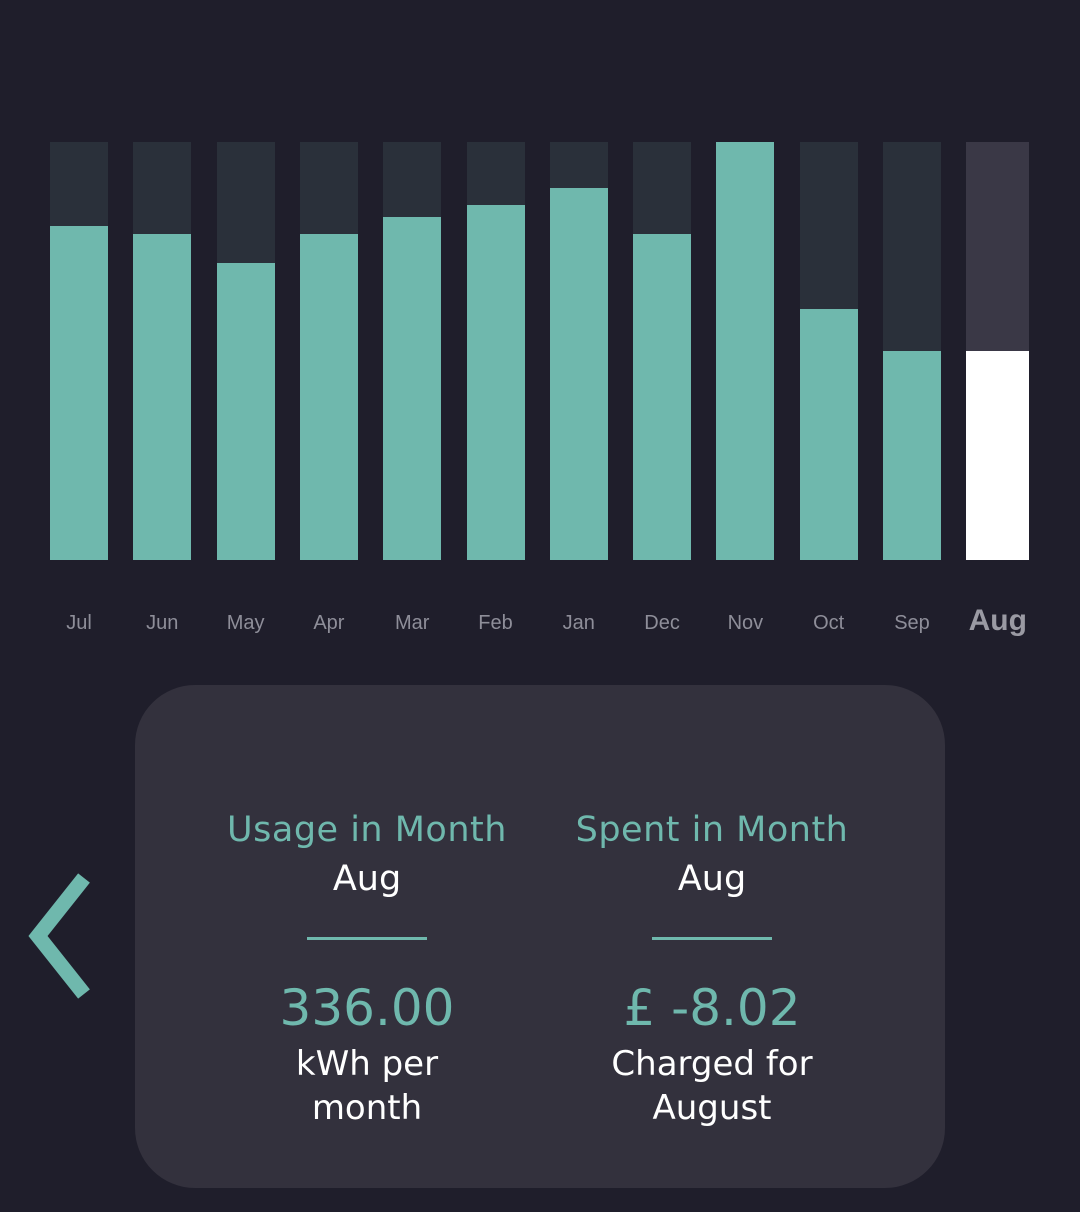 The image size is (1080, 1212). I want to click on previous-button, so click(62, 936).